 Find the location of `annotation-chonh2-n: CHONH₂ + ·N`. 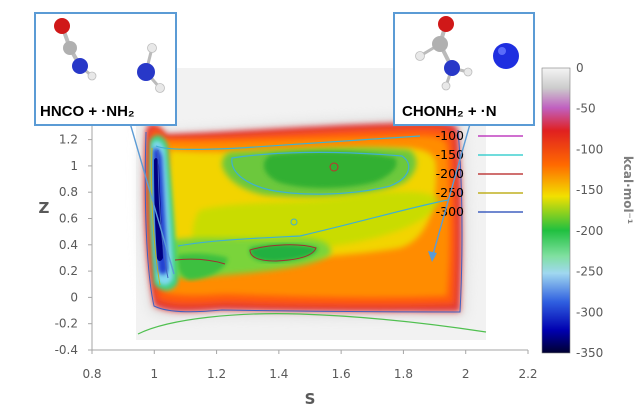

annotation-chonh2-n: CHONH₂ + ·N is located at coordinates (464, 137).